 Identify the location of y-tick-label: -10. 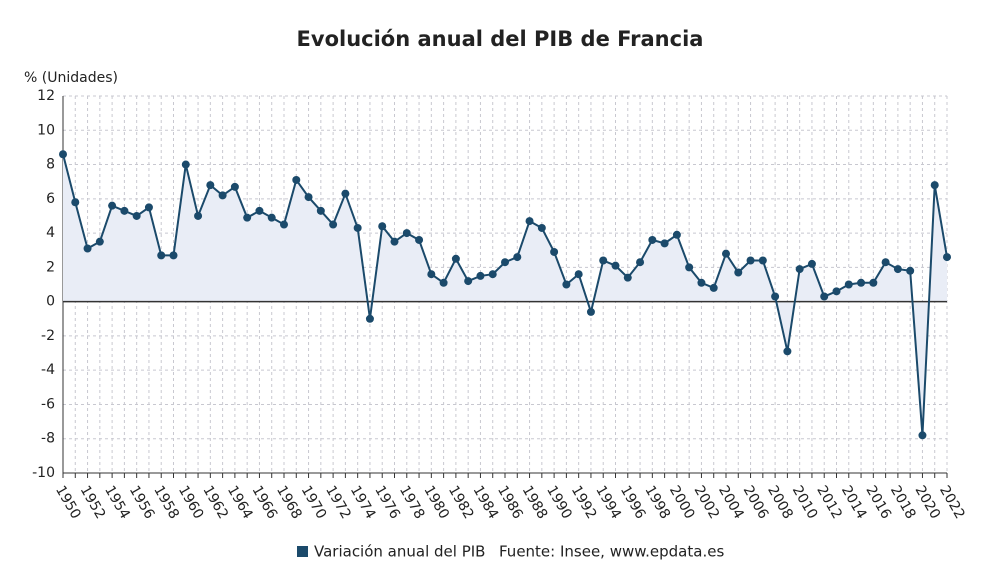
(43, 473).